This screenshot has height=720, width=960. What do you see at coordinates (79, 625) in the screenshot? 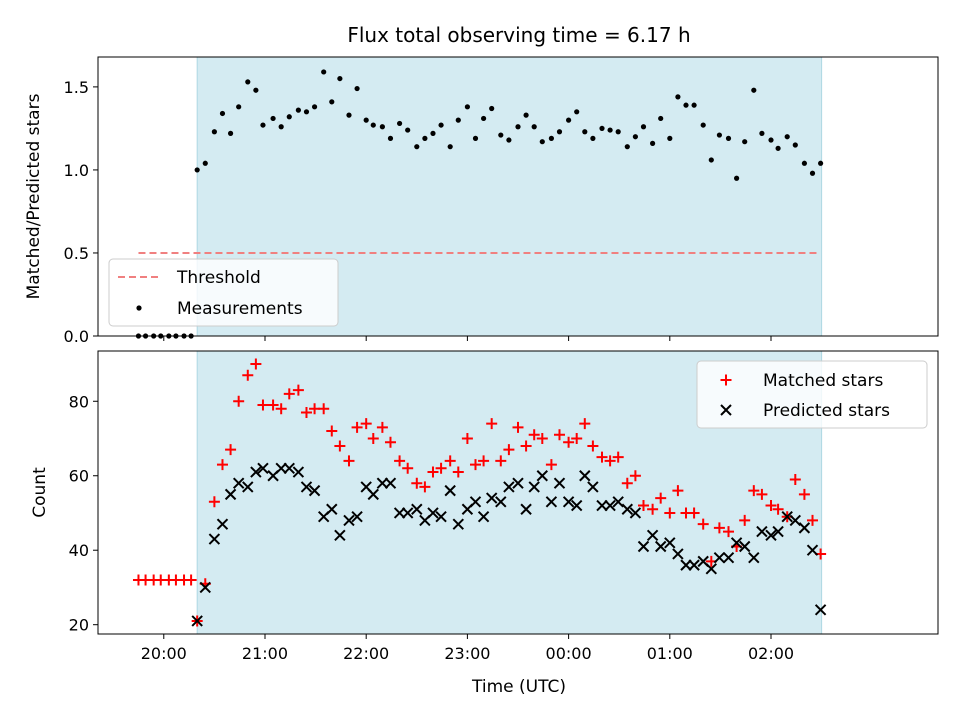
I see `y-tick-label-counts: 20` at bounding box center [79, 625].